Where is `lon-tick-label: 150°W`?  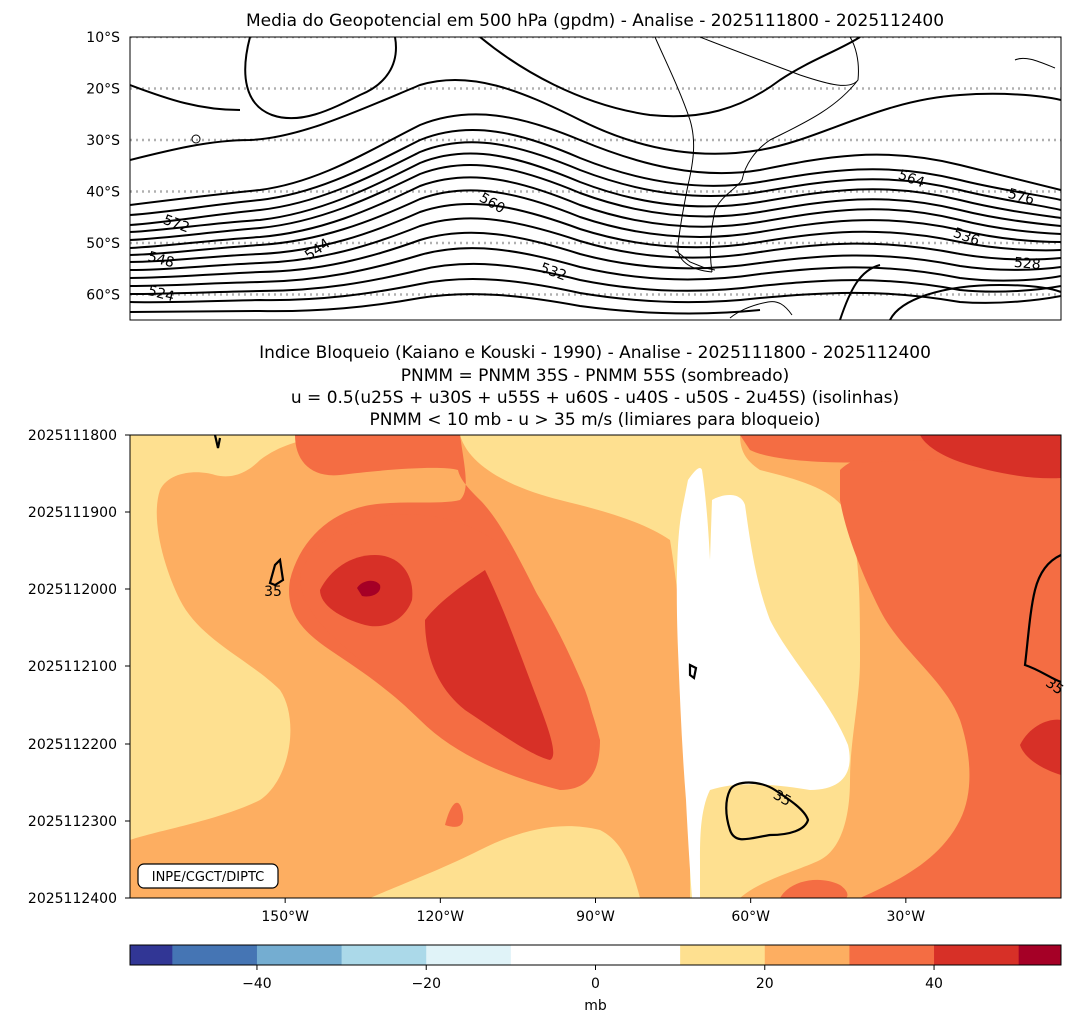 lon-tick-label: 150°W is located at coordinates (285, 917).